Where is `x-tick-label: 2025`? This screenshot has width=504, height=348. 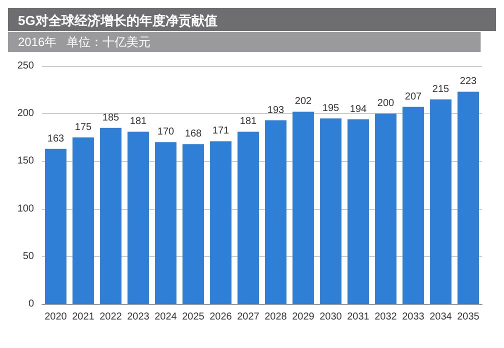 x-tick-label: 2025 is located at coordinates (193, 317).